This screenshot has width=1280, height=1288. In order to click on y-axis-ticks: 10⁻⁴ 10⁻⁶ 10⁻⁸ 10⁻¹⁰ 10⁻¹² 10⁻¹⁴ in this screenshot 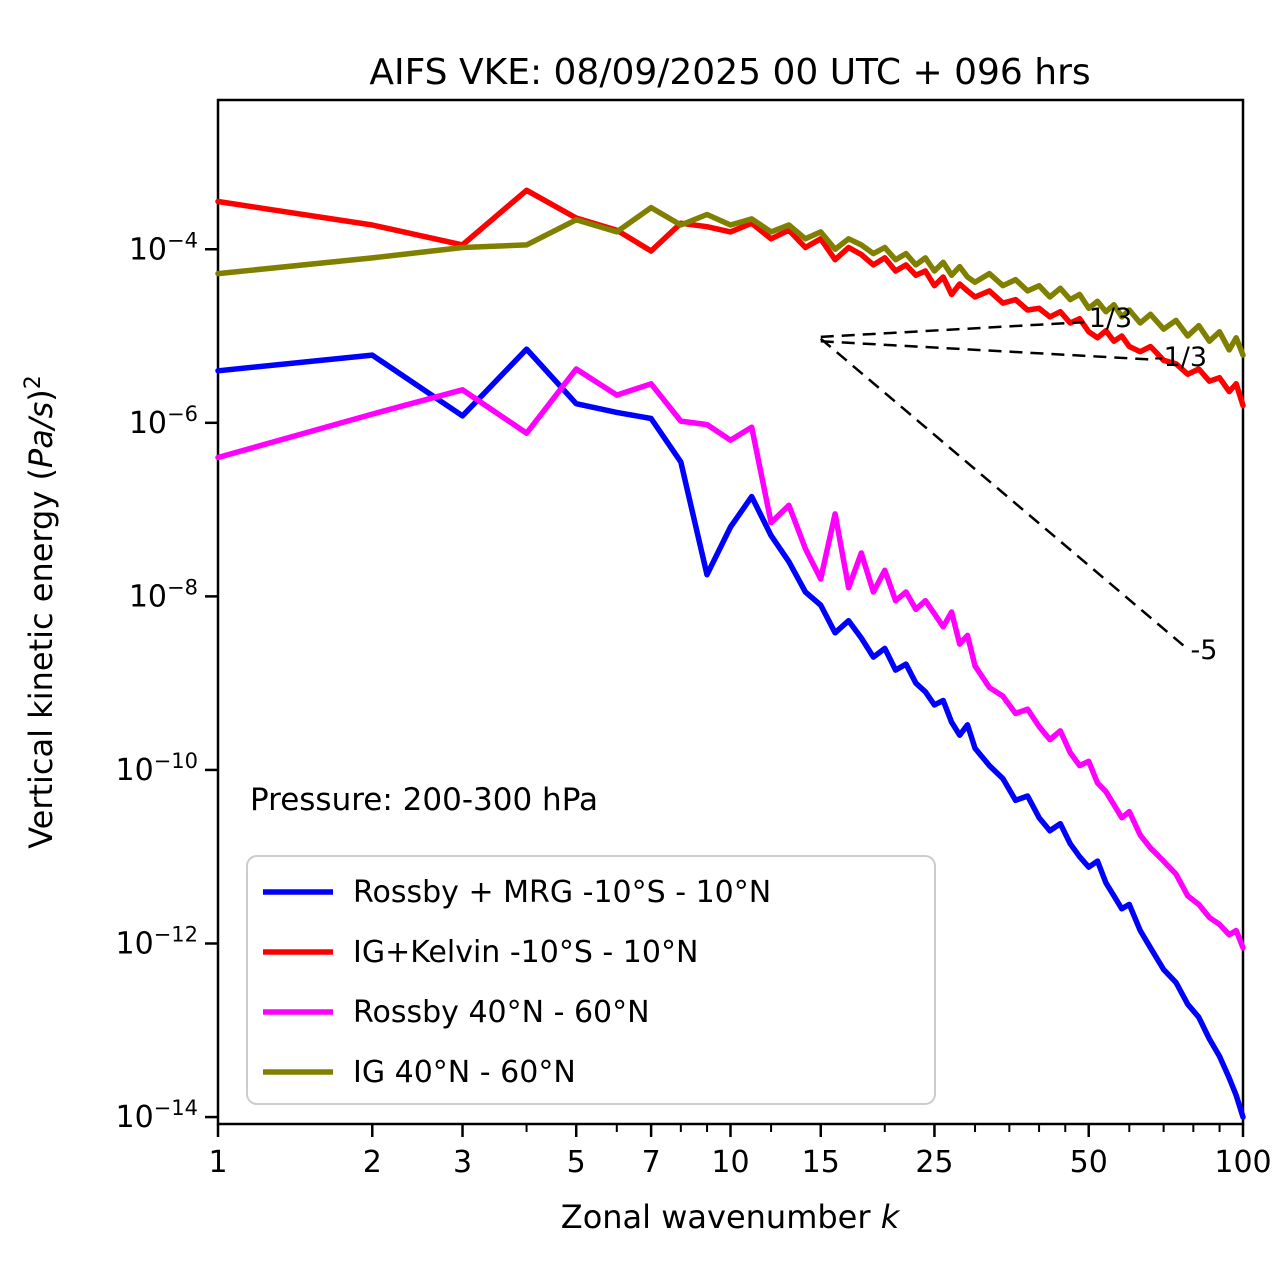, I will do `click(166, 681)`.